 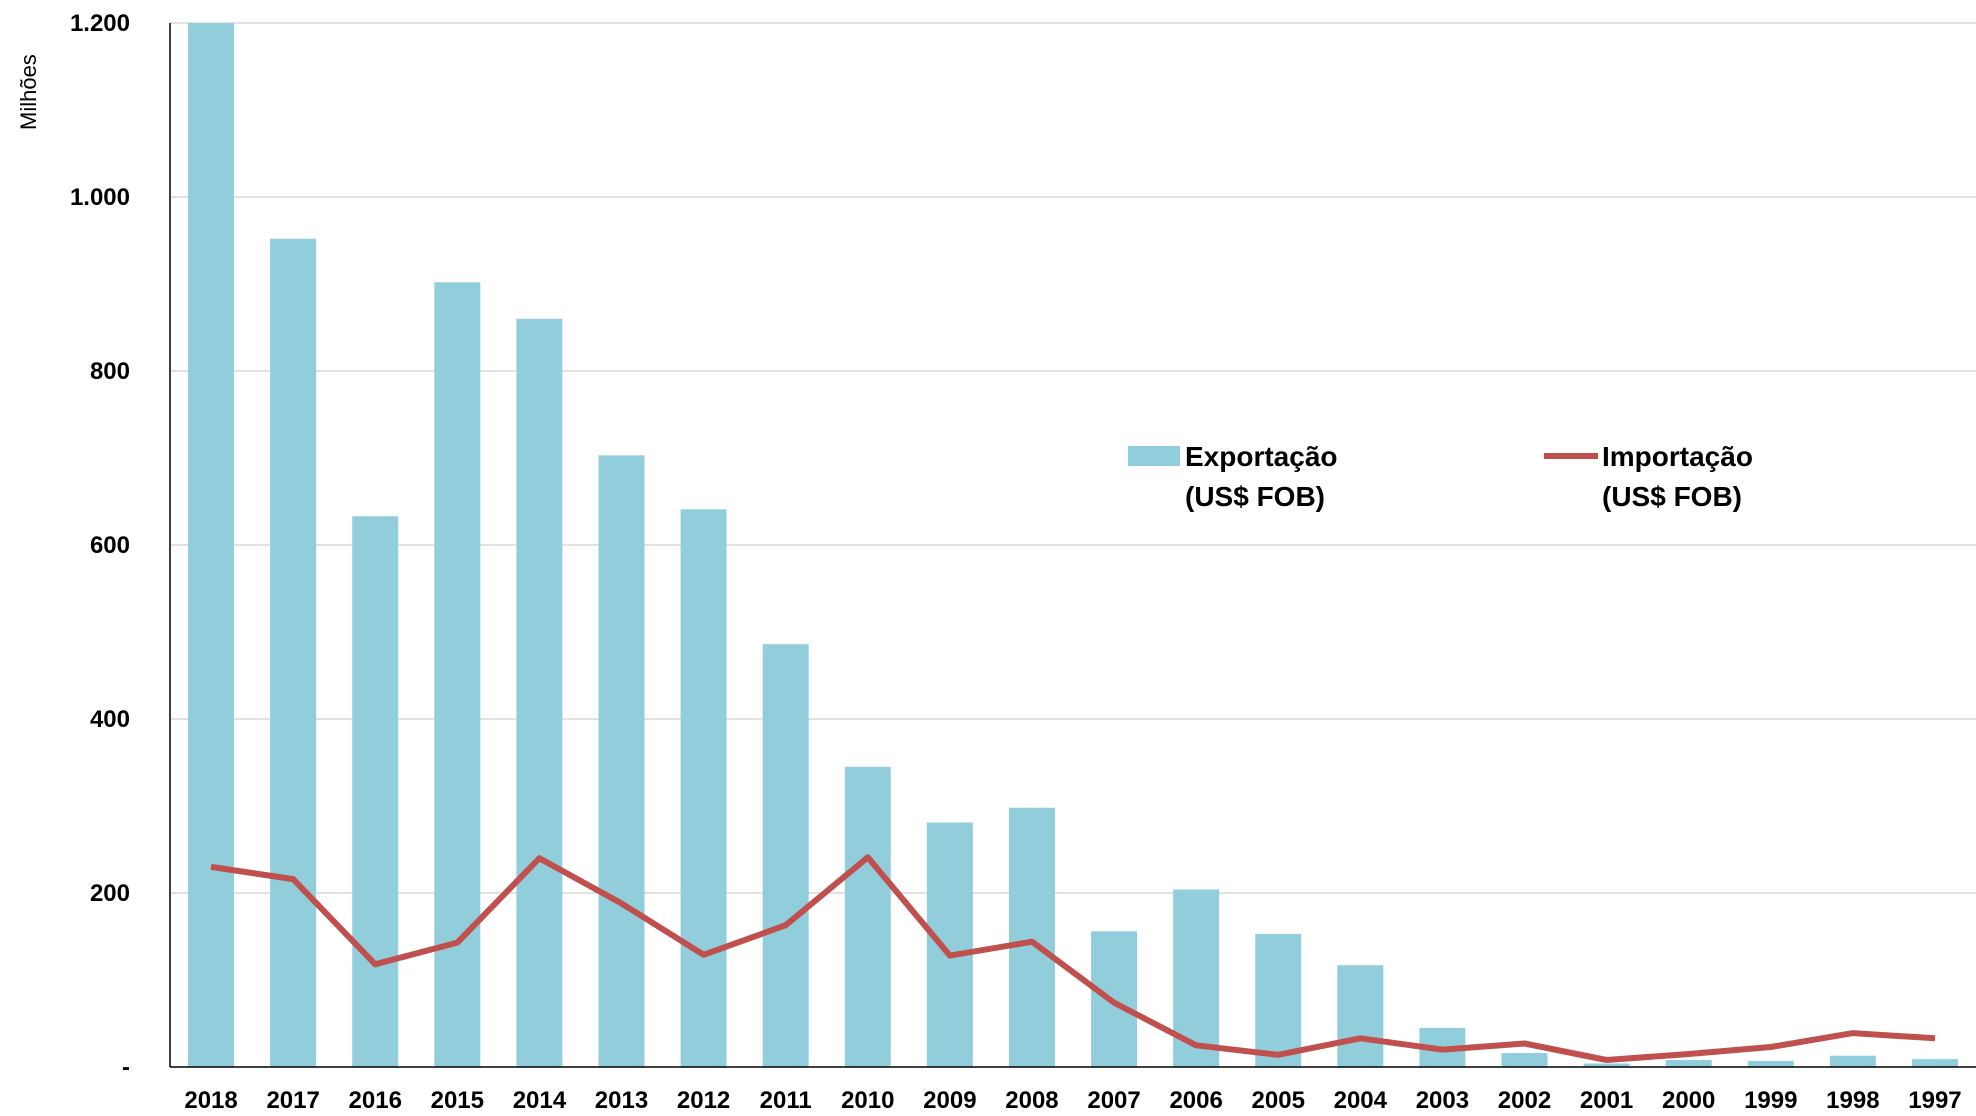 What do you see at coordinates (1440, 476) in the screenshot?
I see `legend: Exportação (US$ FOB) Importação (US$ FOB)` at bounding box center [1440, 476].